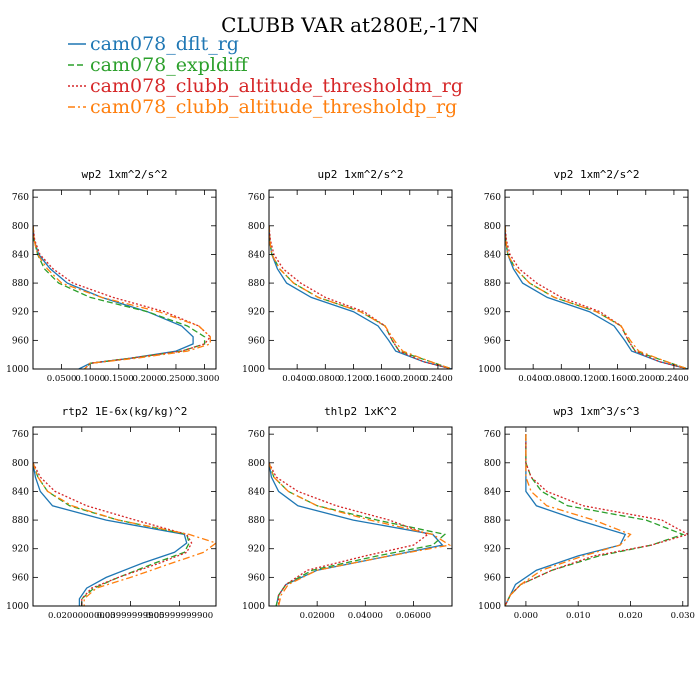  What do you see at coordinates (382, 379) in the screenshot?
I see `x-tick-label: 0.1600` at bounding box center [382, 379].